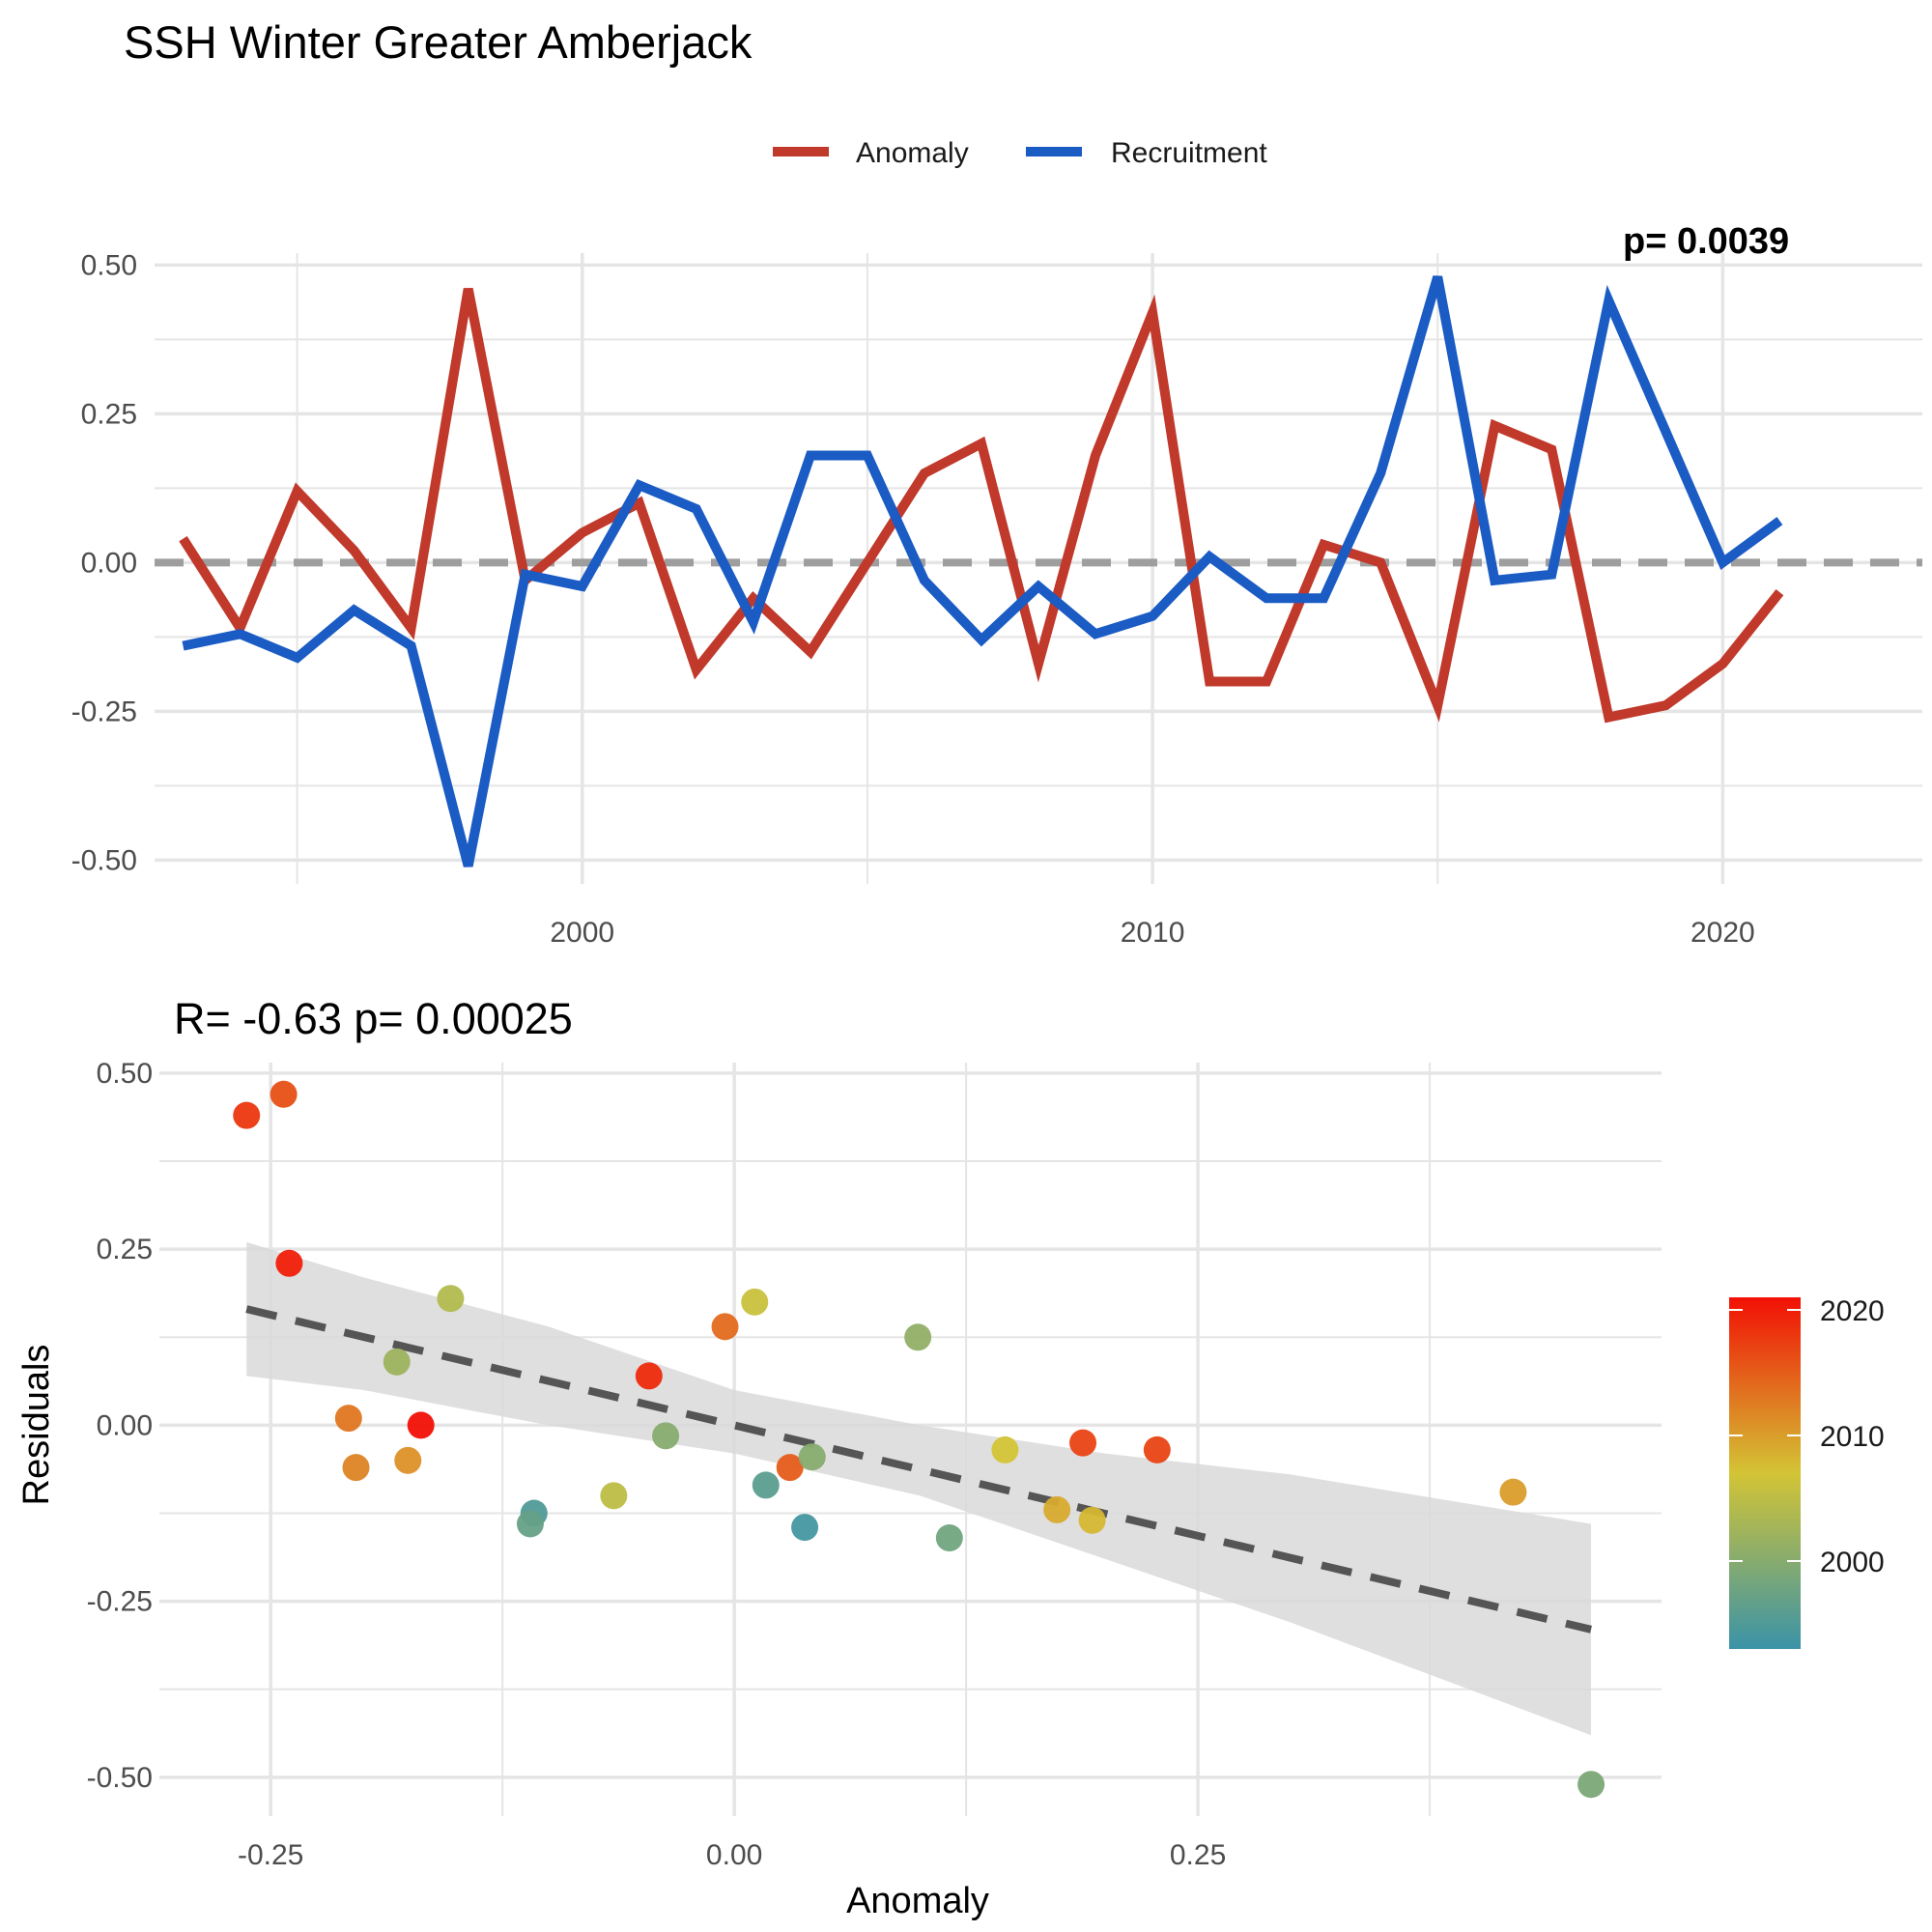 The image size is (1932, 1932). What do you see at coordinates (36, 1425) in the screenshot?
I see `y-axis-label: Residuals` at bounding box center [36, 1425].